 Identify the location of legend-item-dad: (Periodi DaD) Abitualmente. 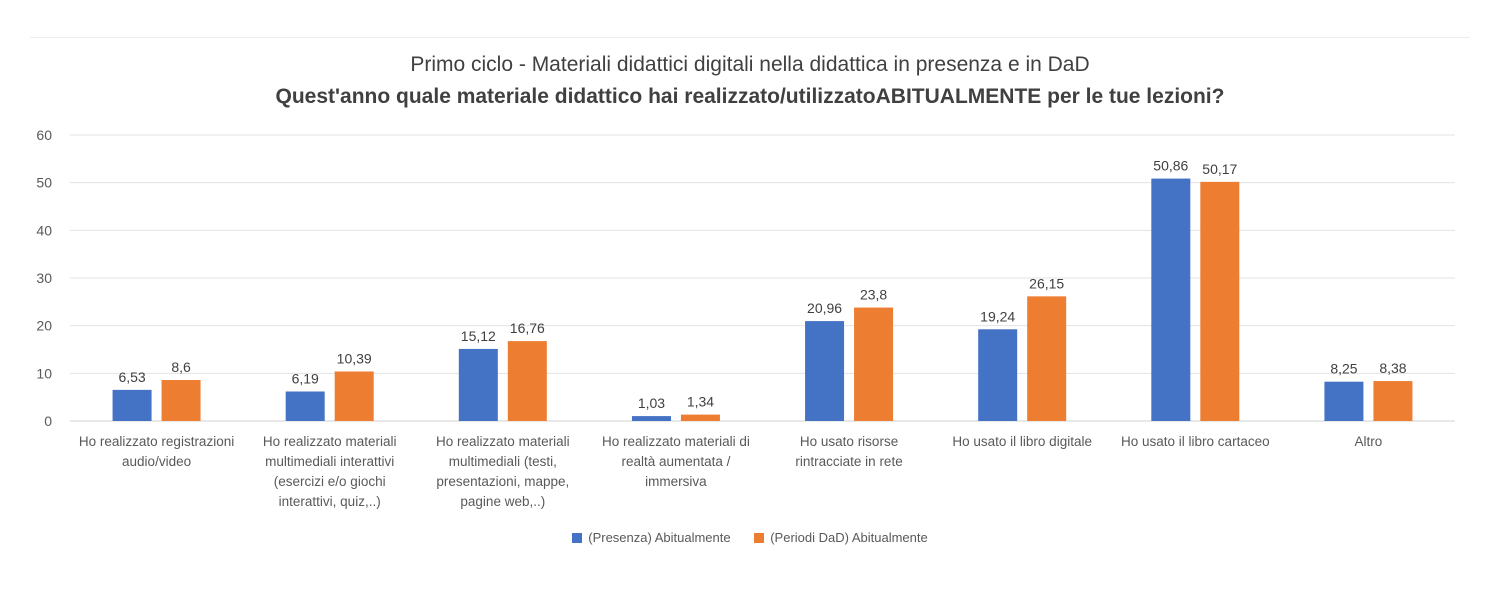
(841, 537).